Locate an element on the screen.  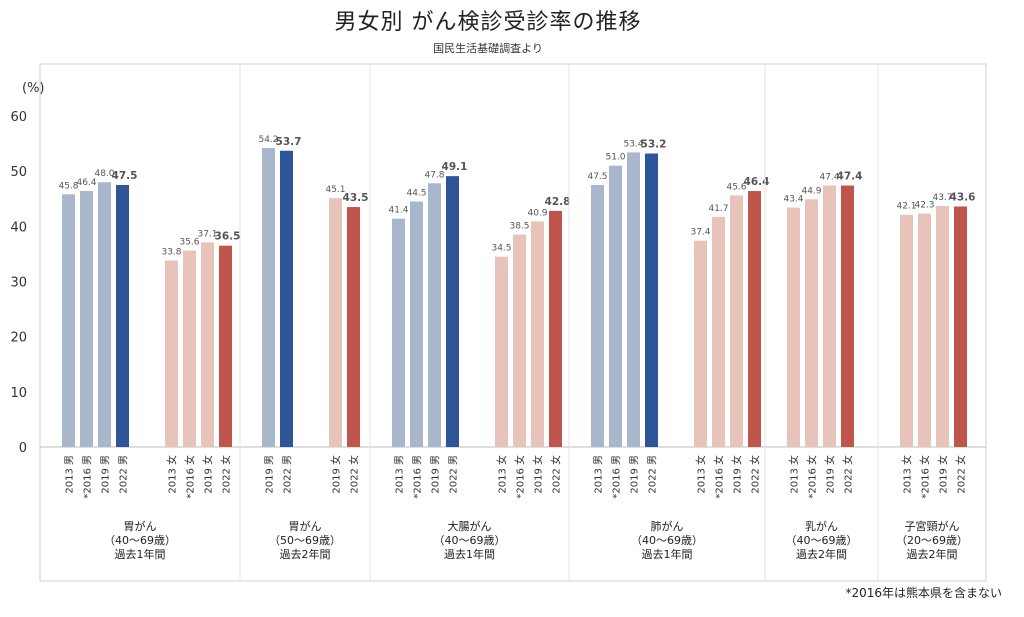
group-label: 肺がん is located at coordinates (667, 526).